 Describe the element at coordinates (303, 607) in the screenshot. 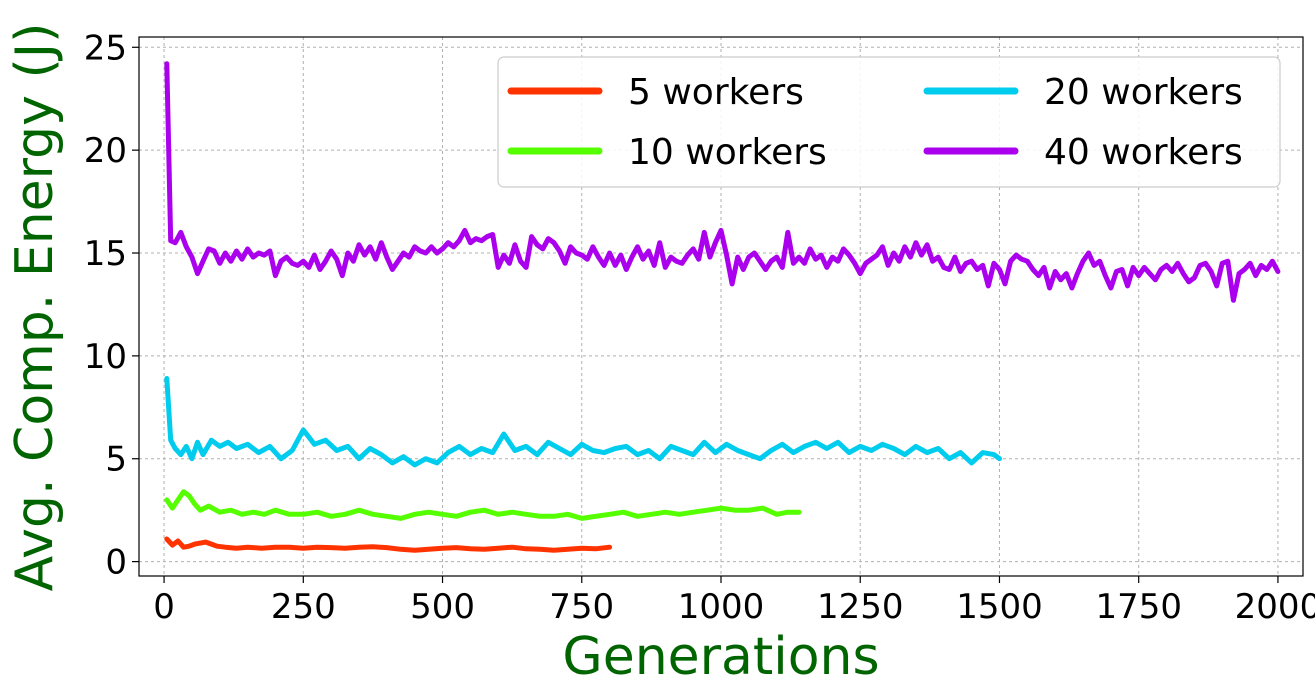

I see `x-tick-label: 250` at that location.